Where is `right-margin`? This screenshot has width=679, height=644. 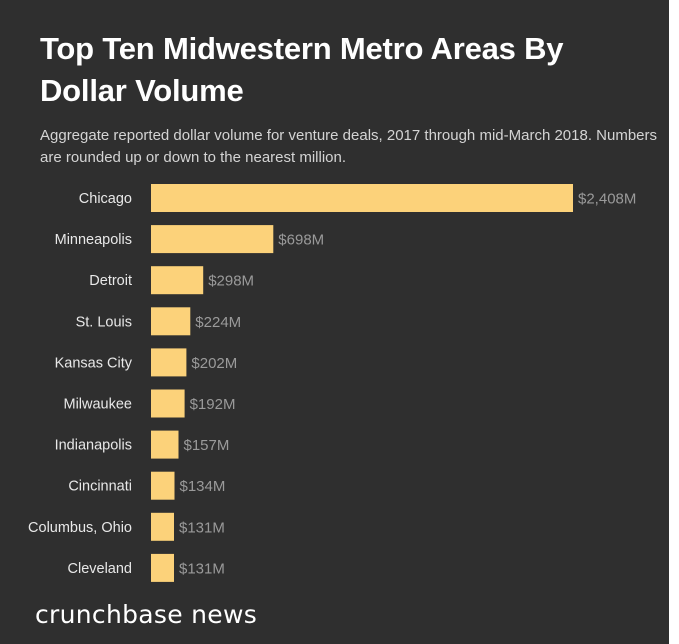 right-margin is located at coordinates (674, 322).